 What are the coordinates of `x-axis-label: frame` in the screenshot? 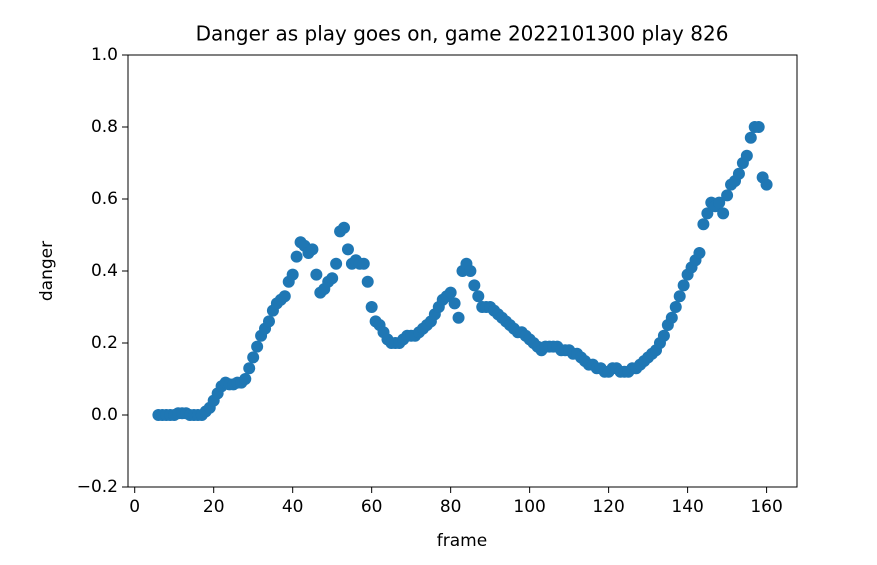 It's located at (462, 541).